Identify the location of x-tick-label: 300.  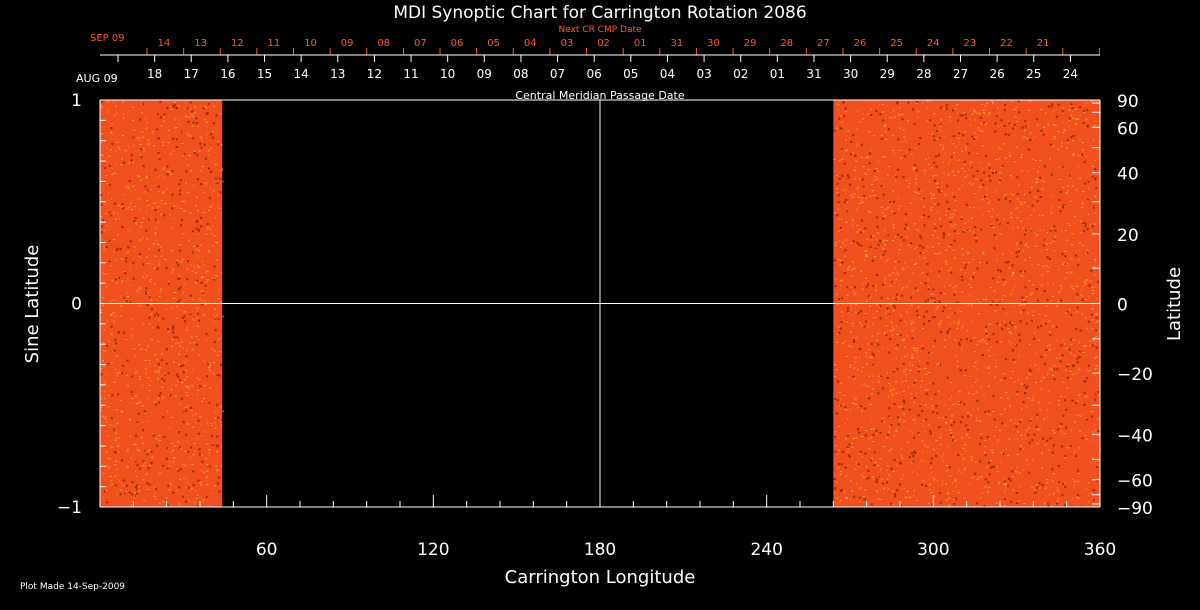
(933, 550).